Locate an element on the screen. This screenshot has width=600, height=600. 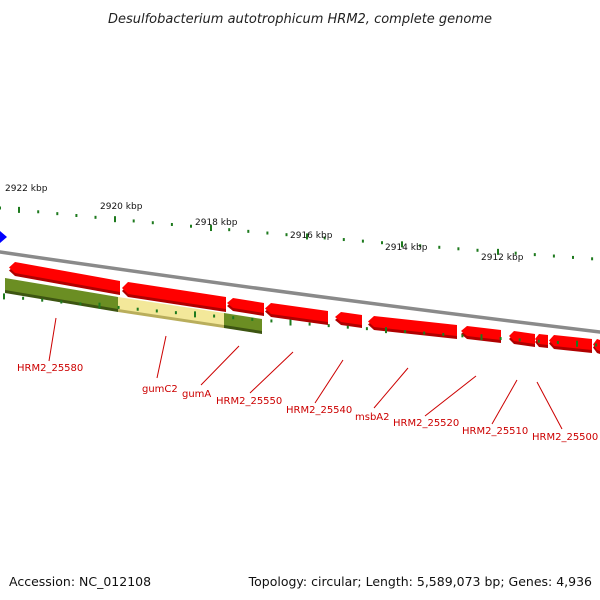
minor-ticks-bottom is located at coordinates (300, 320).